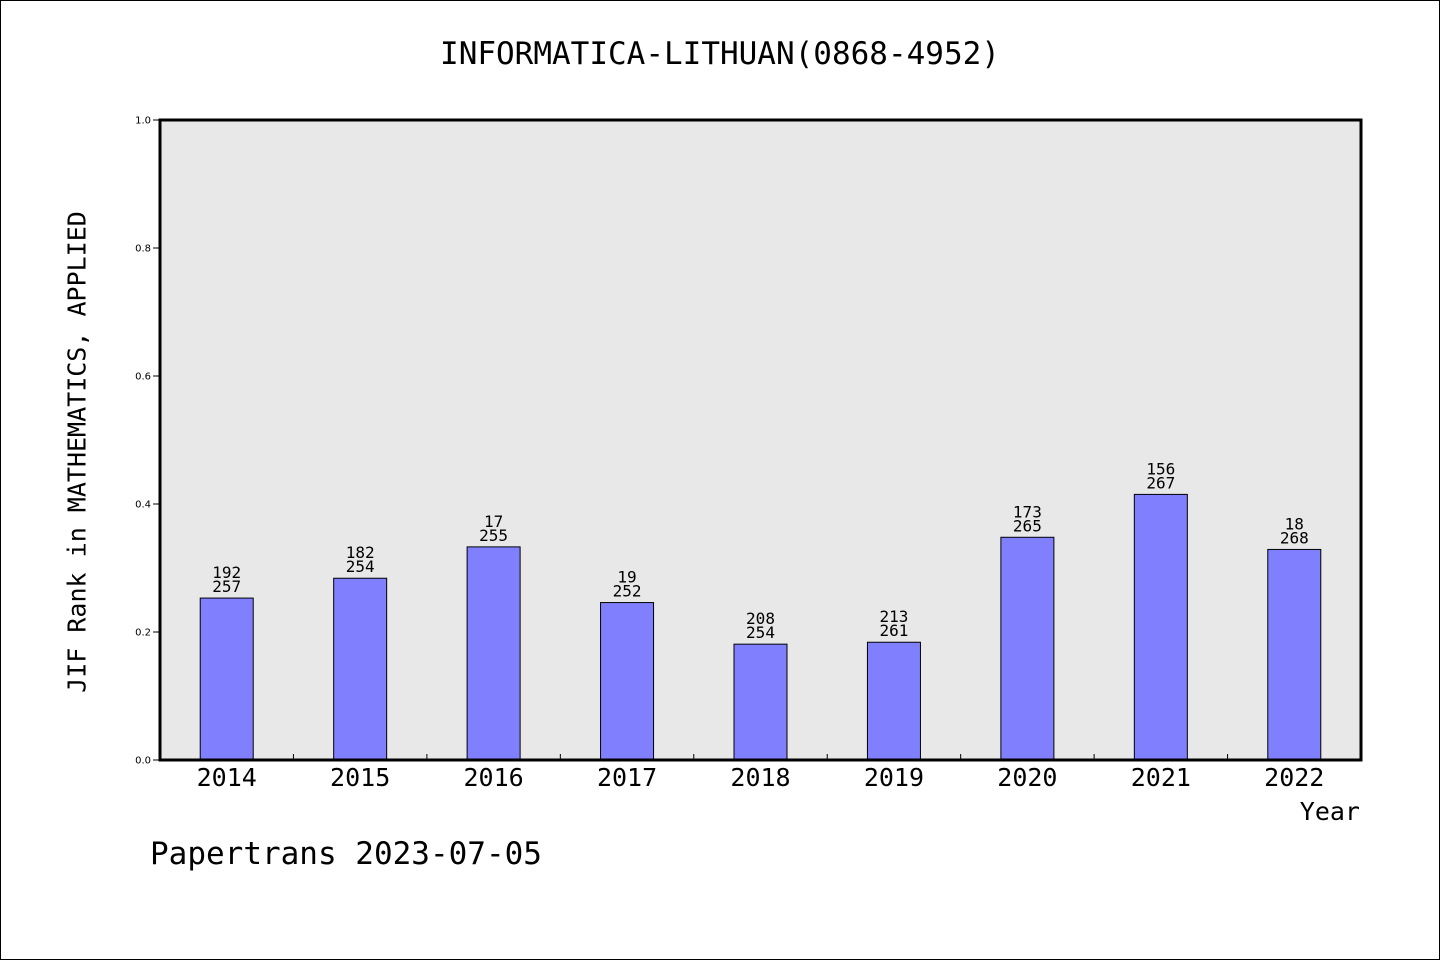 Image resolution: width=1440 pixels, height=960 pixels. I want to click on y-tick-label: 0.0, so click(143, 761).